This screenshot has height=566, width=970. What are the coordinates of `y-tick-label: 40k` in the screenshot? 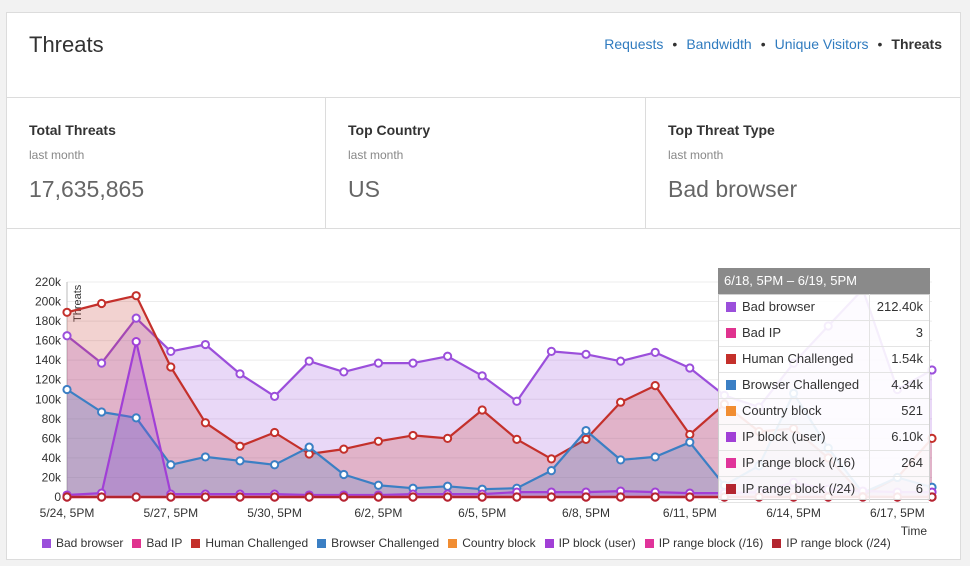 It's located at (52, 458).